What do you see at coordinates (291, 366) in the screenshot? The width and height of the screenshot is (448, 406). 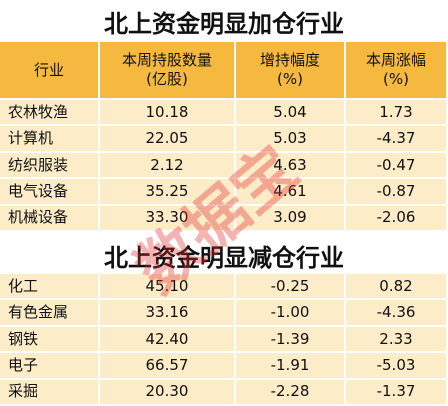 I see `value-cell: -1.91` at bounding box center [291, 366].